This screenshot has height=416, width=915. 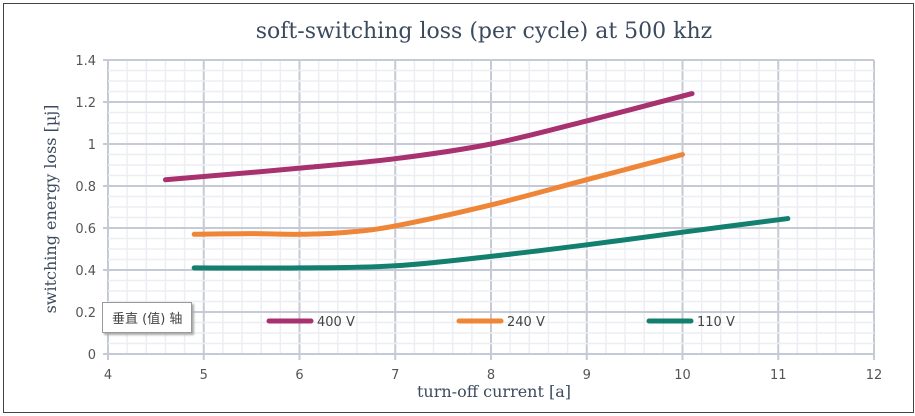 I want to click on y-tick-label: 0.2, so click(x=85, y=313).